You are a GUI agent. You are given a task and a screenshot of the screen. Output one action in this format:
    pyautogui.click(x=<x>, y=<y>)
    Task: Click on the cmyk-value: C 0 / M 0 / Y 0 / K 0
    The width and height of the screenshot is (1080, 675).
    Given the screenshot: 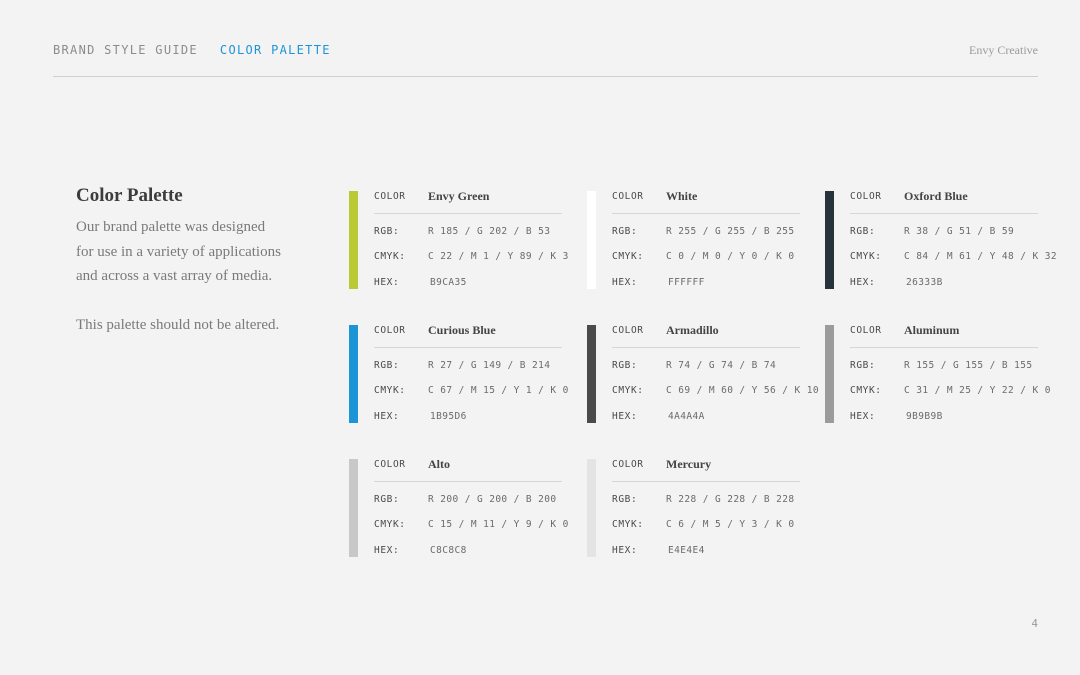 What is the action you would take?
    pyautogui.click(x=730, y=256)
    